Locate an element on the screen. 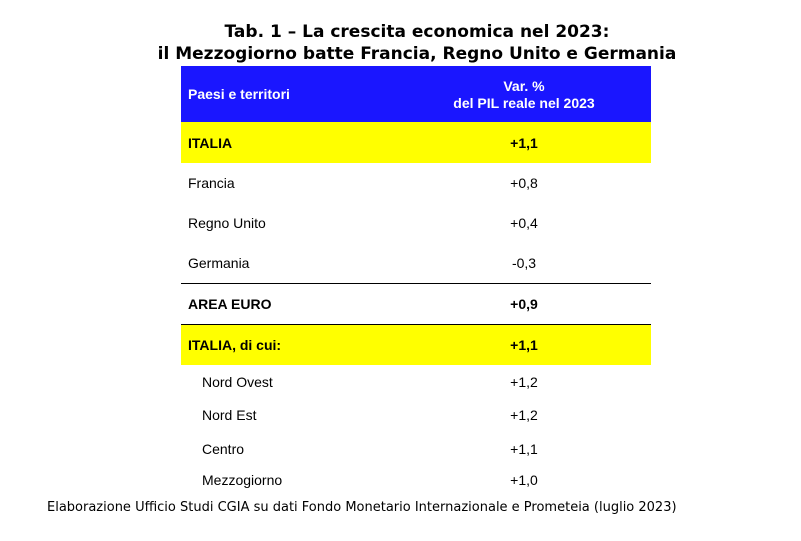 The width and height of the screenshot is (801, 541). table-row-nord-est: Nord Est +1,2 is located at coordinates (416, 414).